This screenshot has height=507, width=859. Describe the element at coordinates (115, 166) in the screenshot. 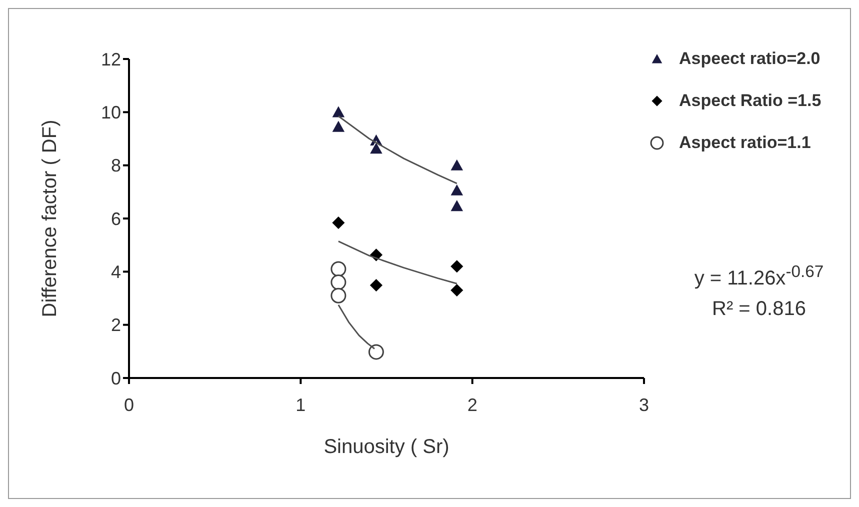

I see `y-tick-label: 8` at that location.